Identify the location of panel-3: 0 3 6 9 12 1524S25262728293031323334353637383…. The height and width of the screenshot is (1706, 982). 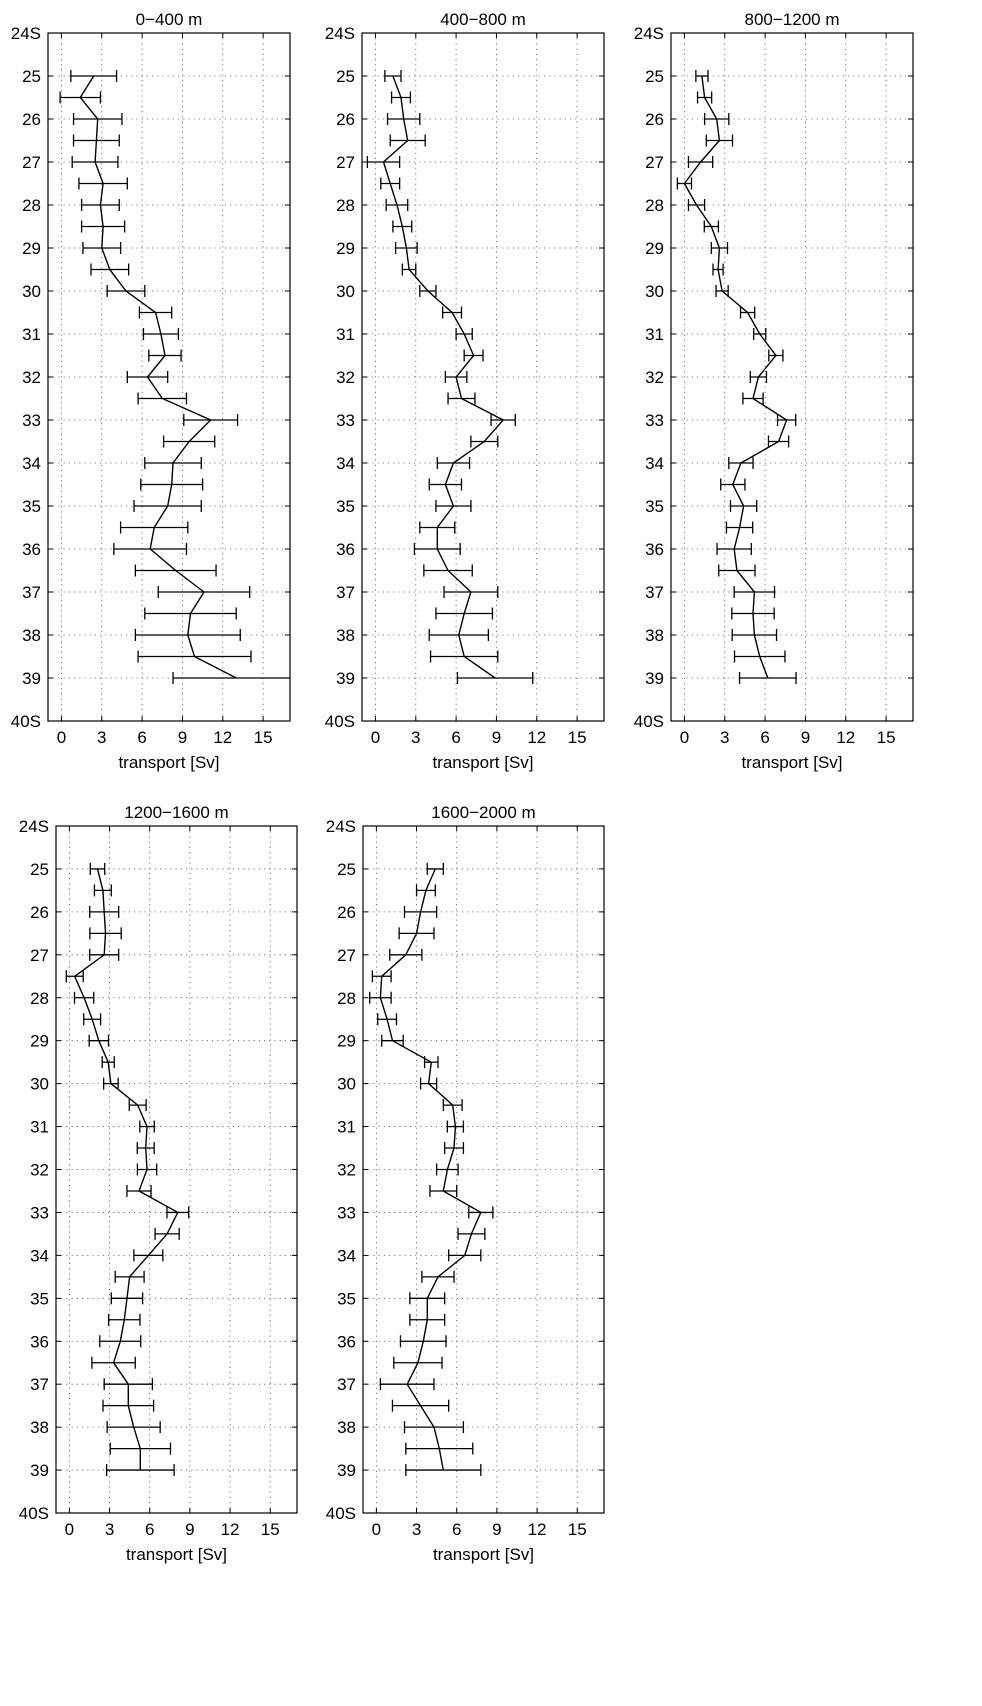
(774, 391).